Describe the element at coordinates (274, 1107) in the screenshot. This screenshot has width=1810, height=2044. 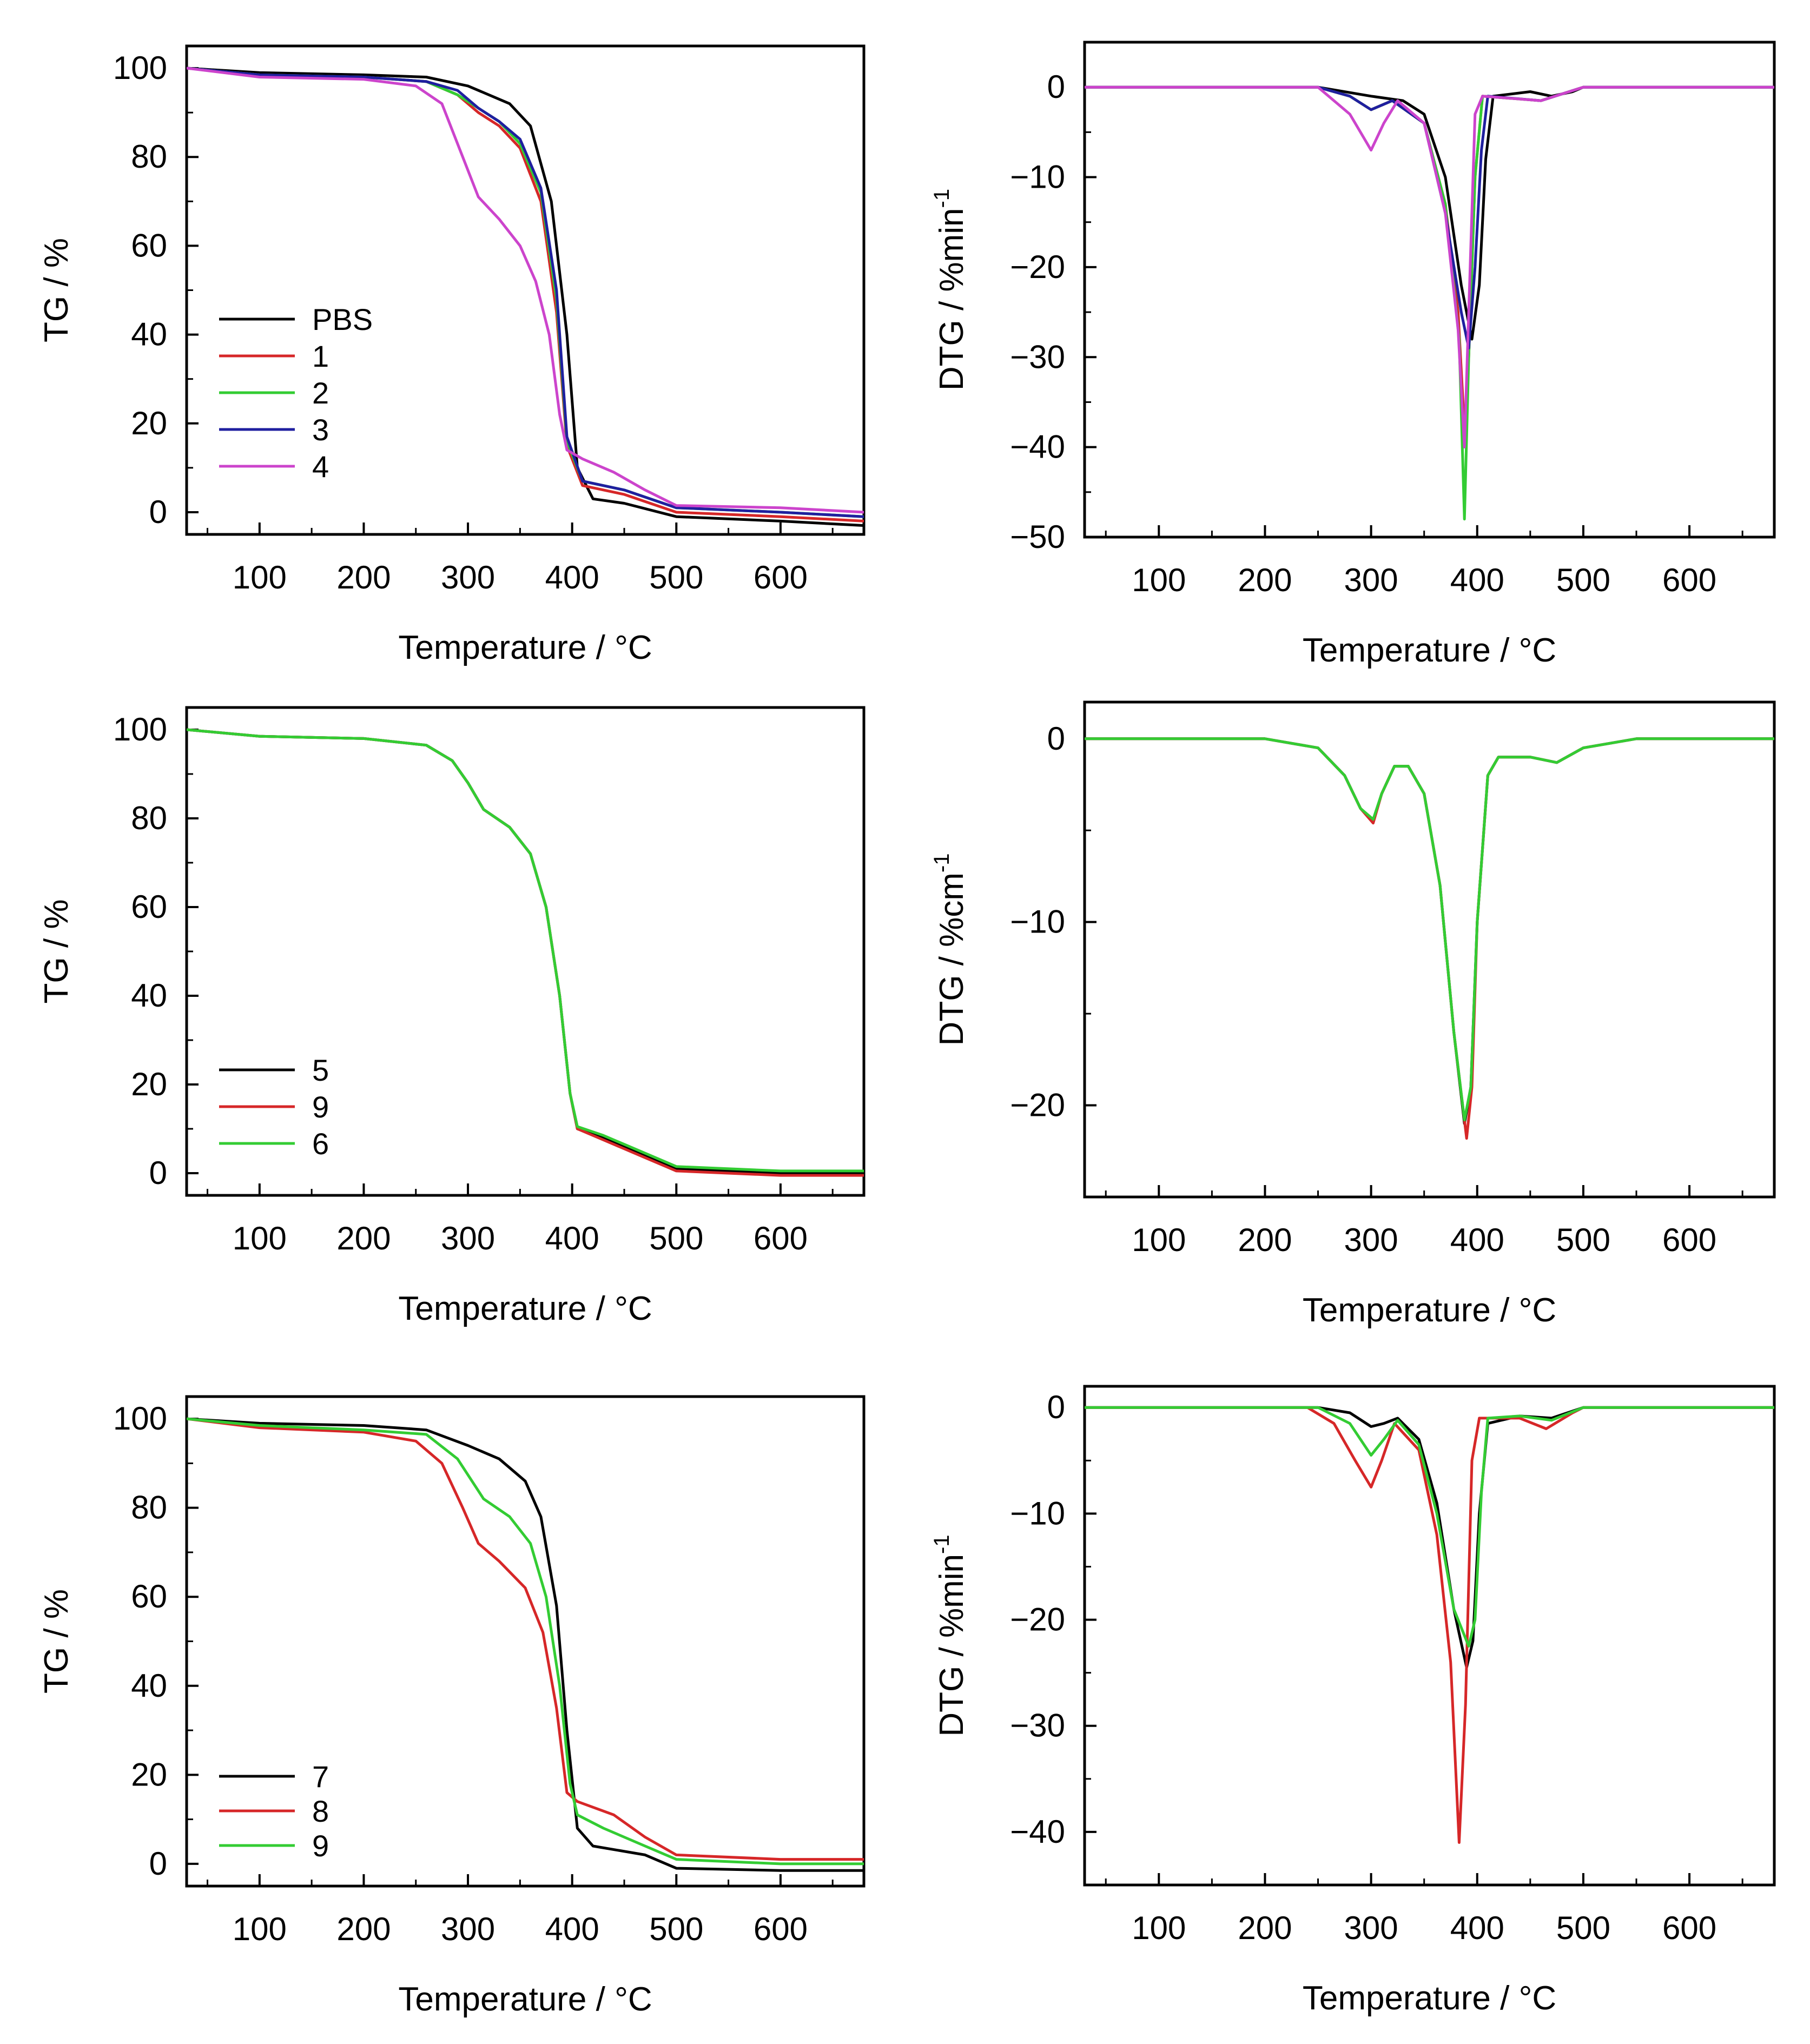
I see `legend: 596` at that location.